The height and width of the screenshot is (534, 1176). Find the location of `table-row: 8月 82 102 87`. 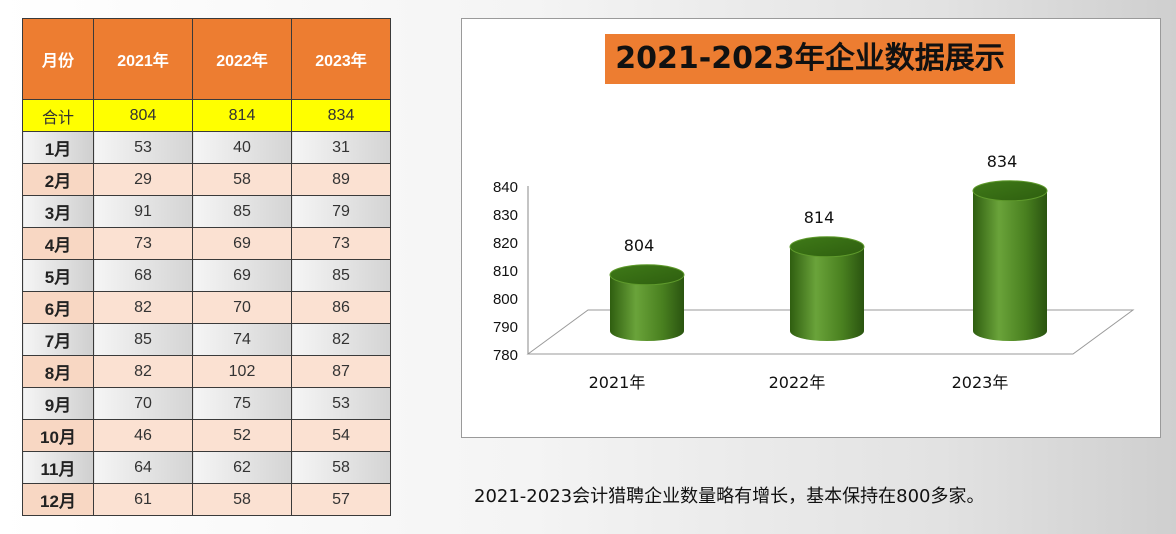

table-row: 8月 82 102 87 is located at coordinates (206, 371).